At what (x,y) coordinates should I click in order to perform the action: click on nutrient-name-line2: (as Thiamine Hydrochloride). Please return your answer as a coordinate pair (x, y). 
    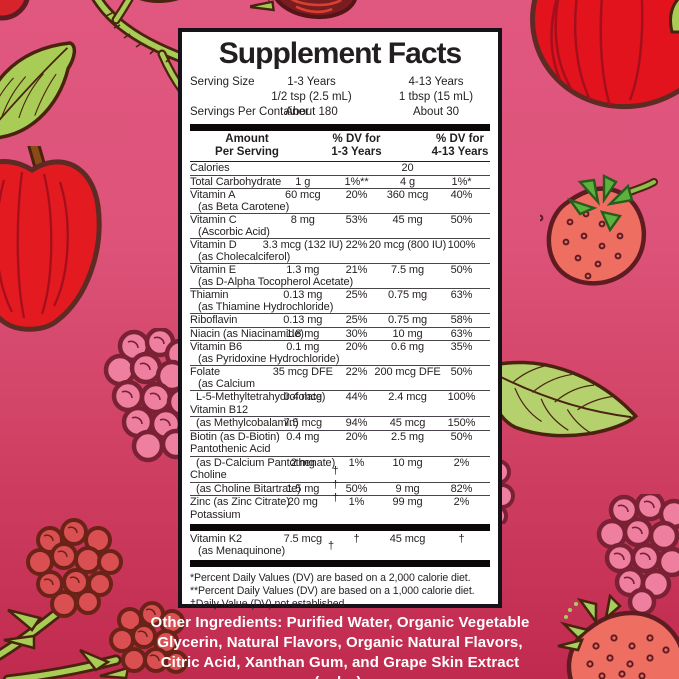
    Looking at the image, I should click on (266, 307).